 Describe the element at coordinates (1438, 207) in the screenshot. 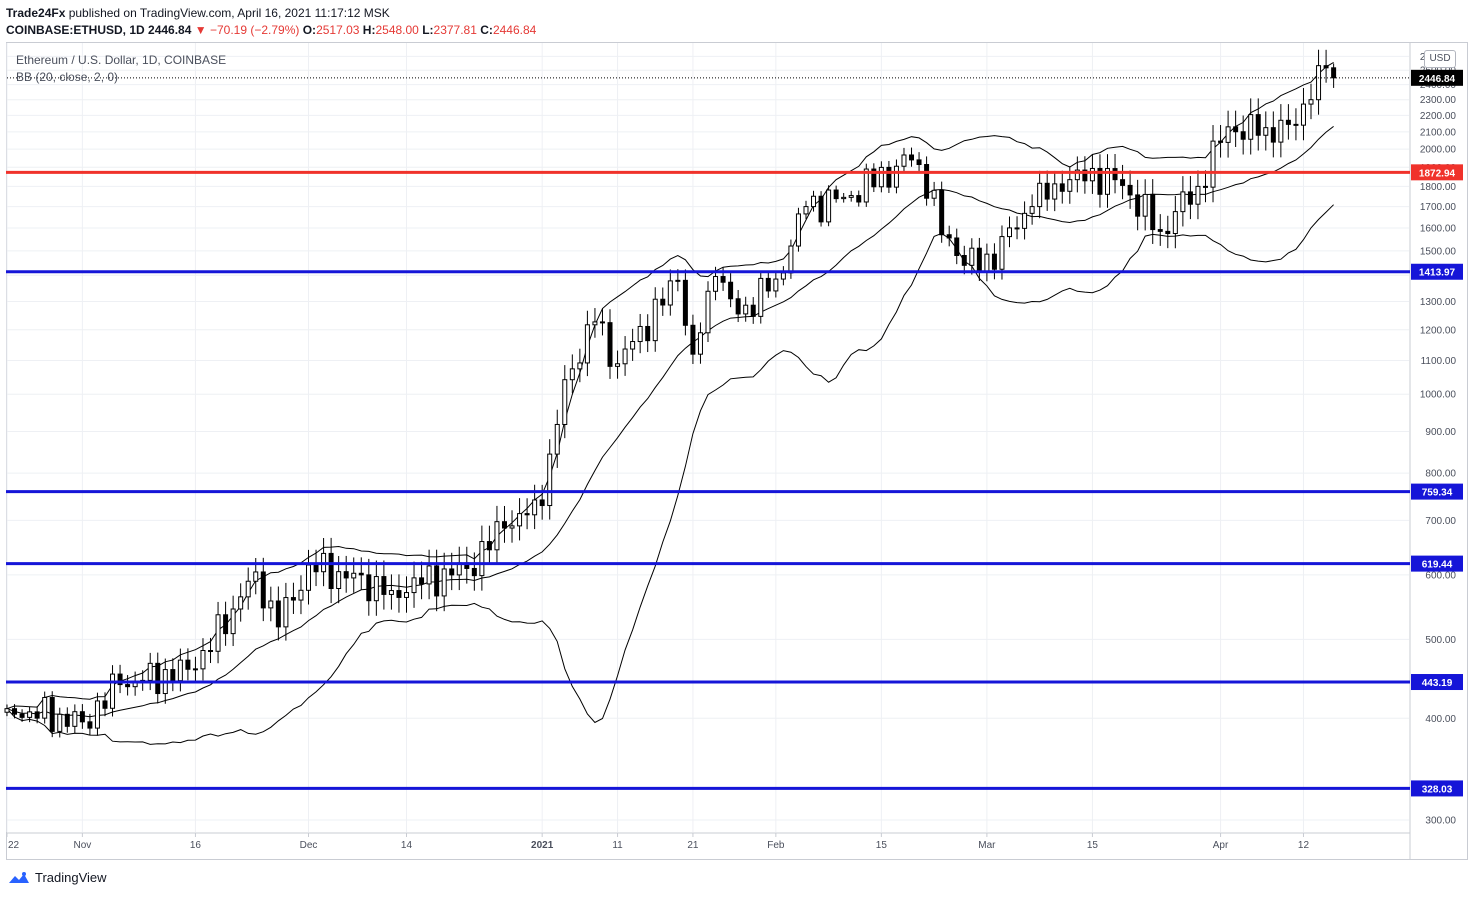

I see `price-tick-label: 1700.00` at that location.